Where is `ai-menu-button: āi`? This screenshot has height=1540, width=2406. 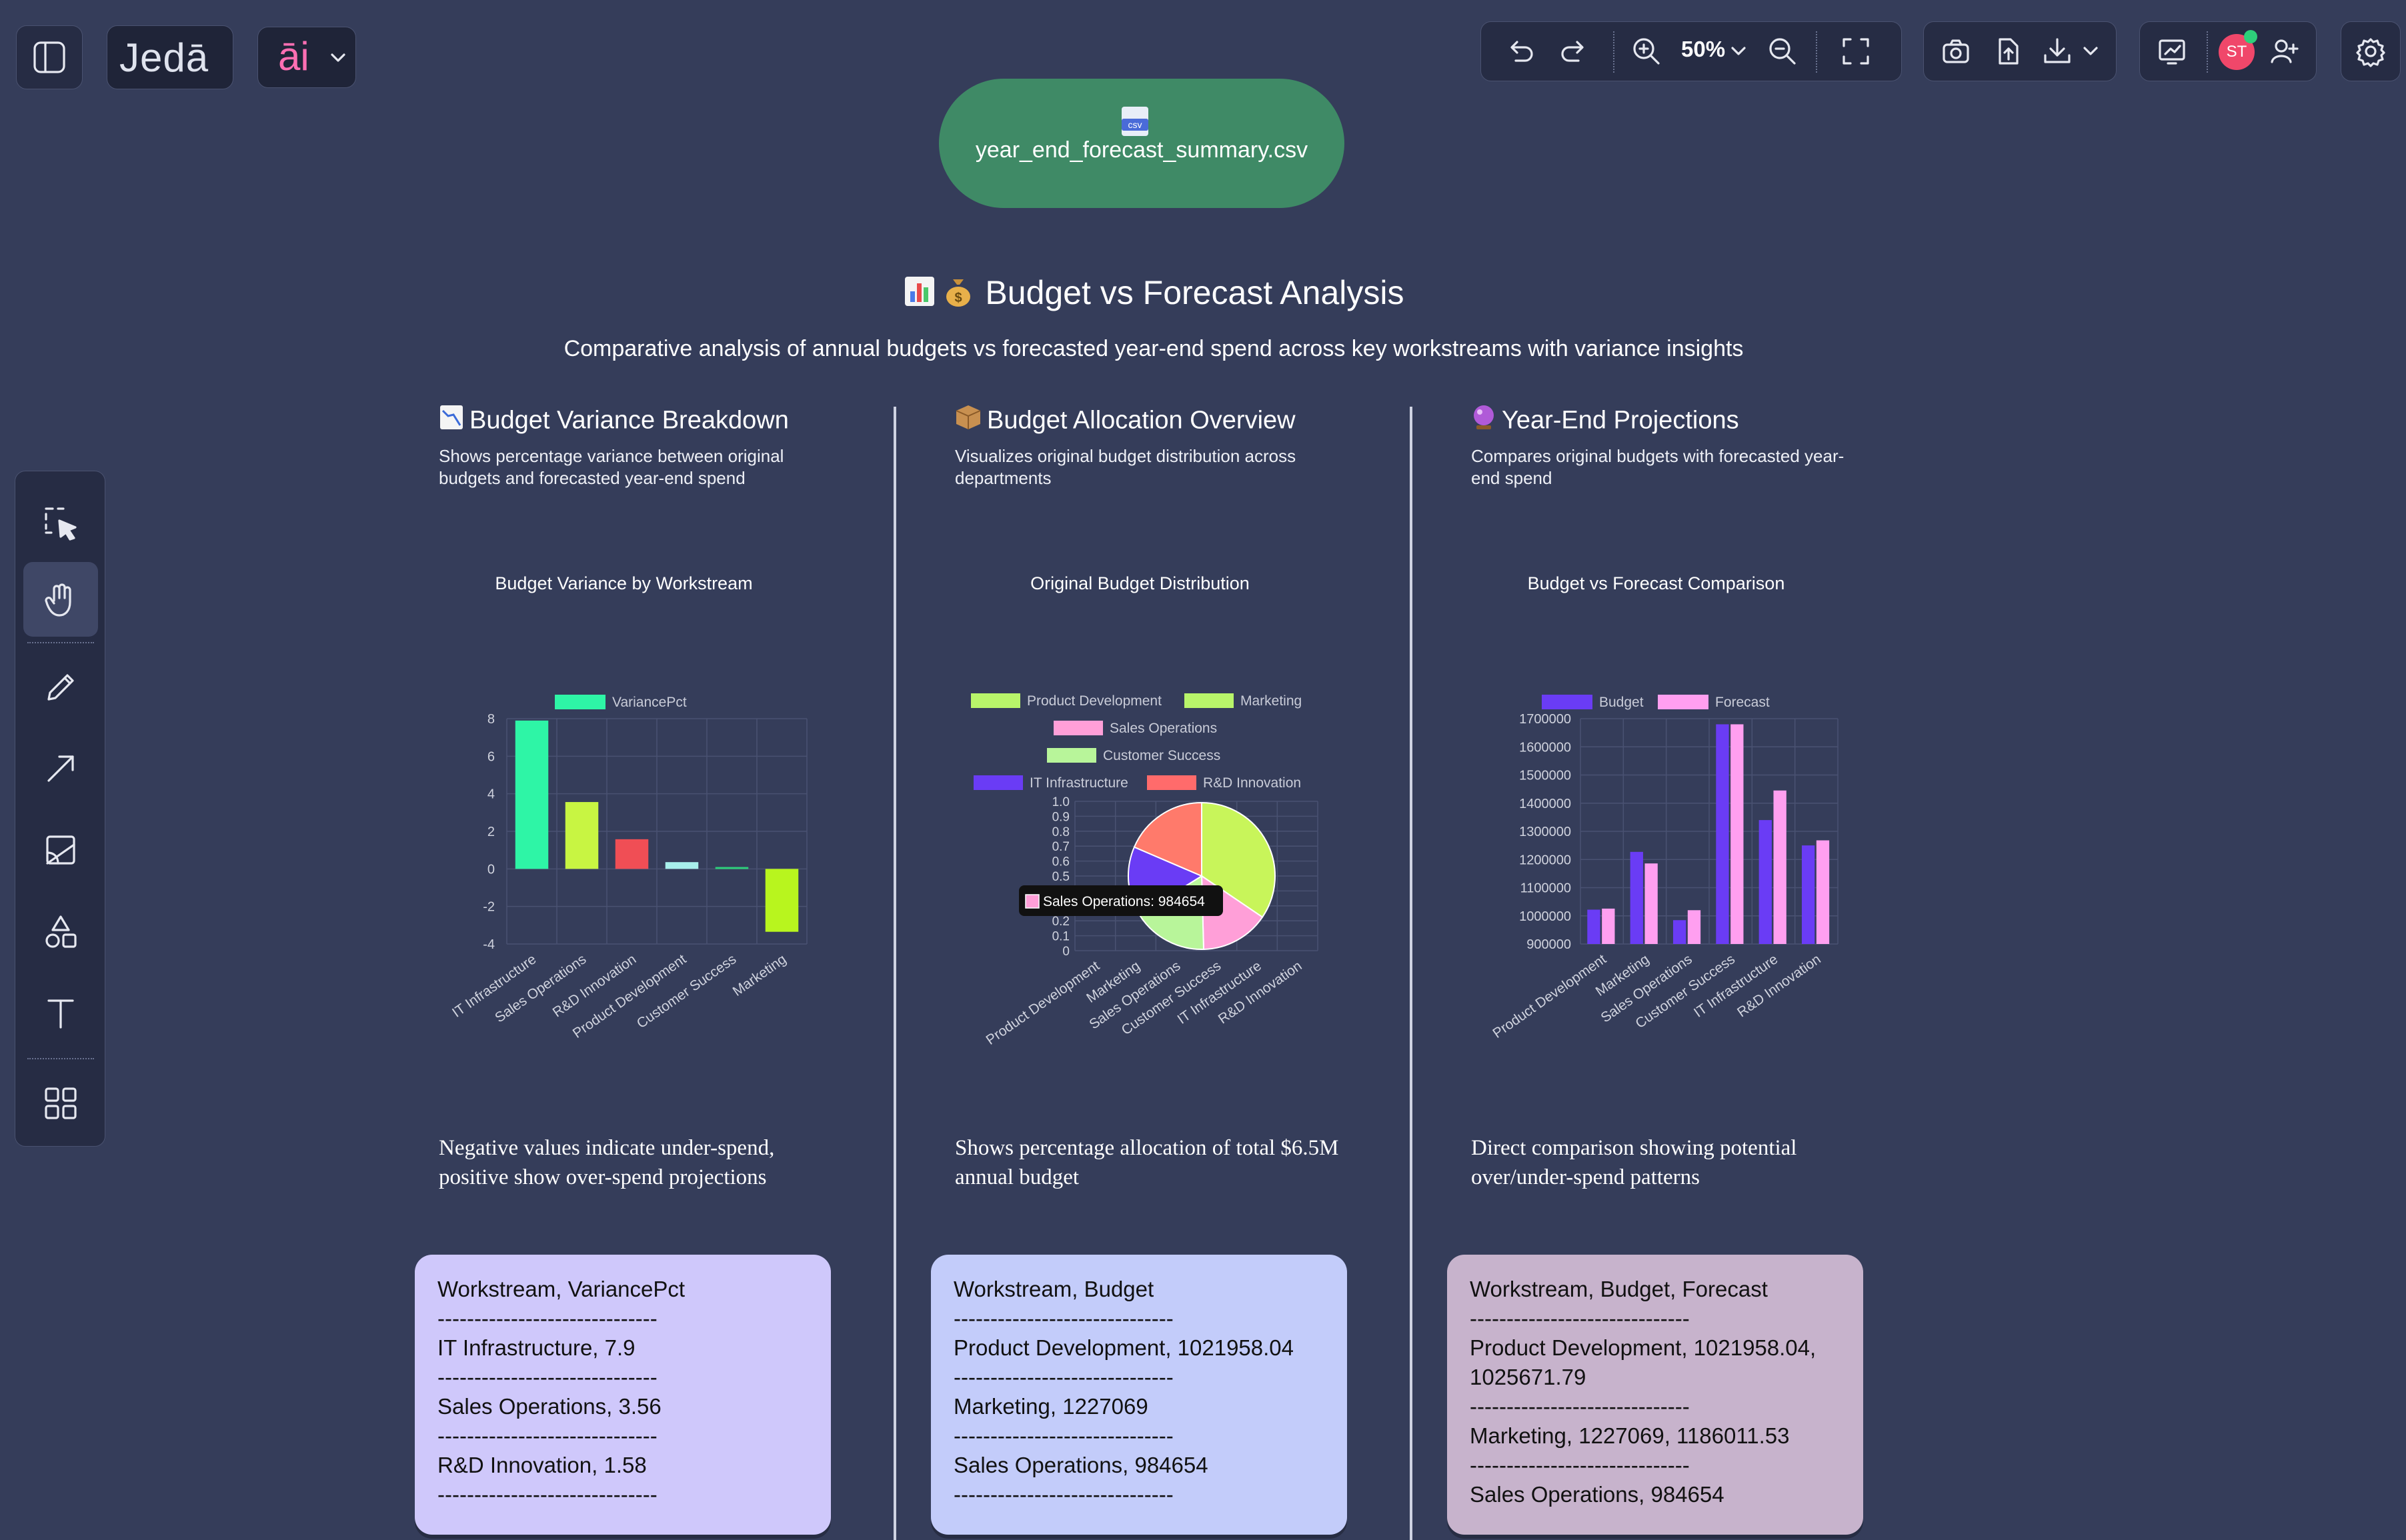 ai-menu-button: āi is located at coordinates (306, 57).